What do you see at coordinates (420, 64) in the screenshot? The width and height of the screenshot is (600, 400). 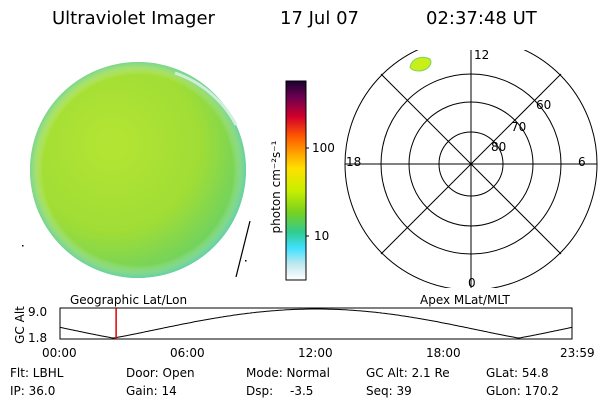 I see `auroral-patch` at bounding box center [420, 64].